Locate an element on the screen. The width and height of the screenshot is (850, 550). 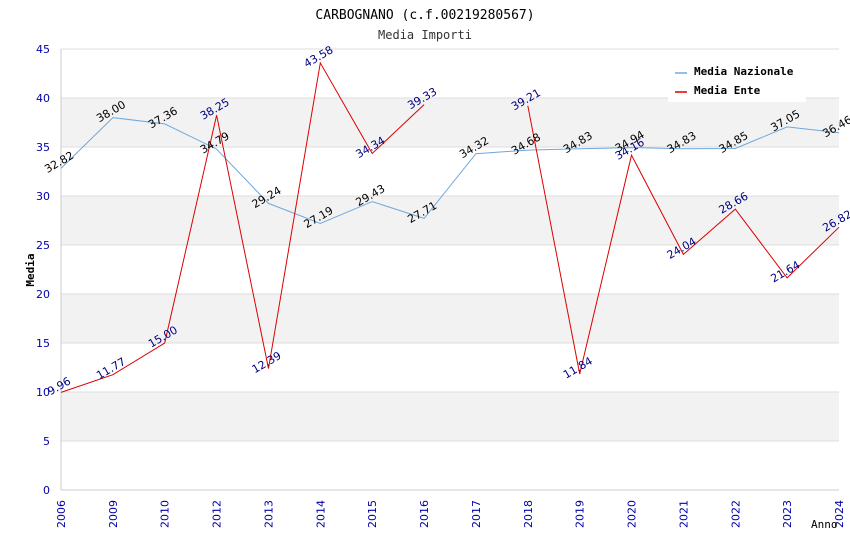
data-label: 11.77 is located at coordinates (111, 368).